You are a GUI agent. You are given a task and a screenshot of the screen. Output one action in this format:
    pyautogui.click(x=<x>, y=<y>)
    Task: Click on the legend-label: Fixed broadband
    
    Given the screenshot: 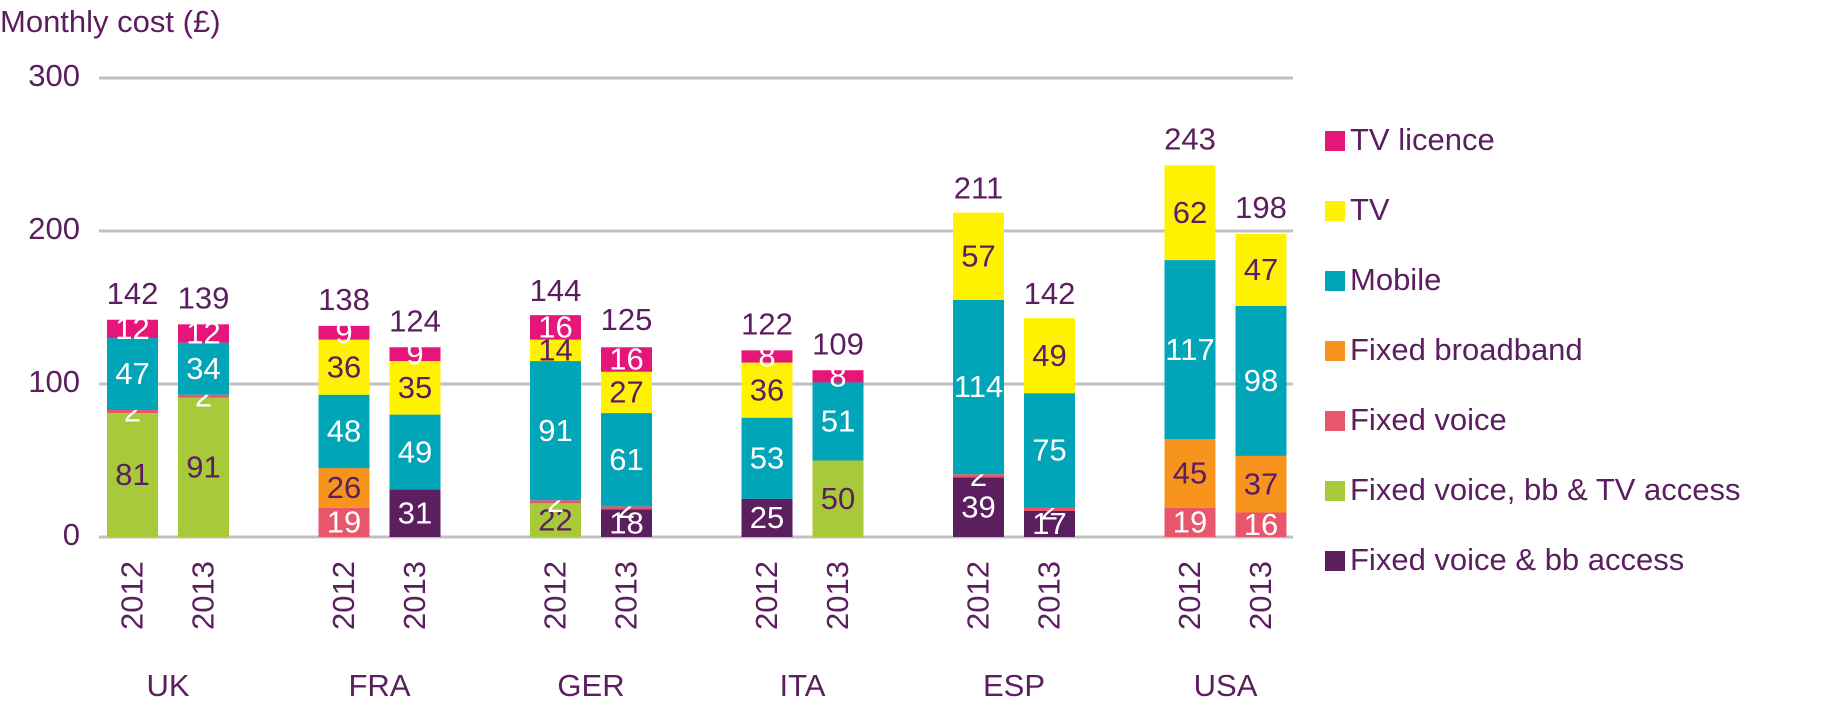 What is the action you would take?
    pyautogui.click(x=1466, y=349)
    